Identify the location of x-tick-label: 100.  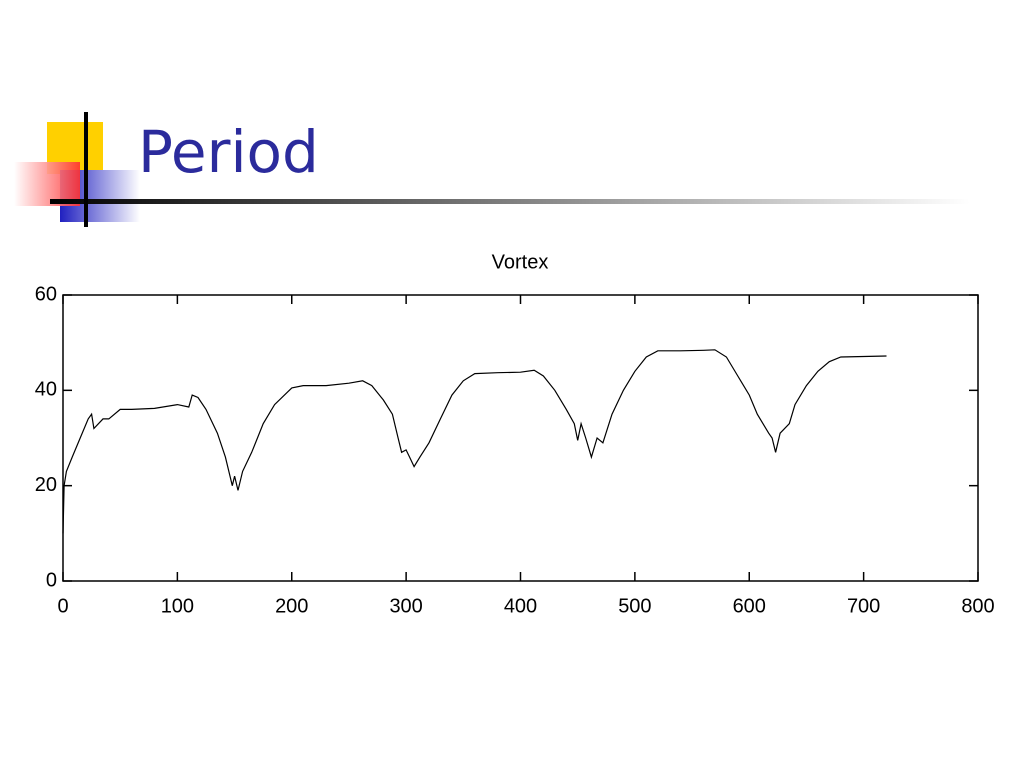
(177, 606).